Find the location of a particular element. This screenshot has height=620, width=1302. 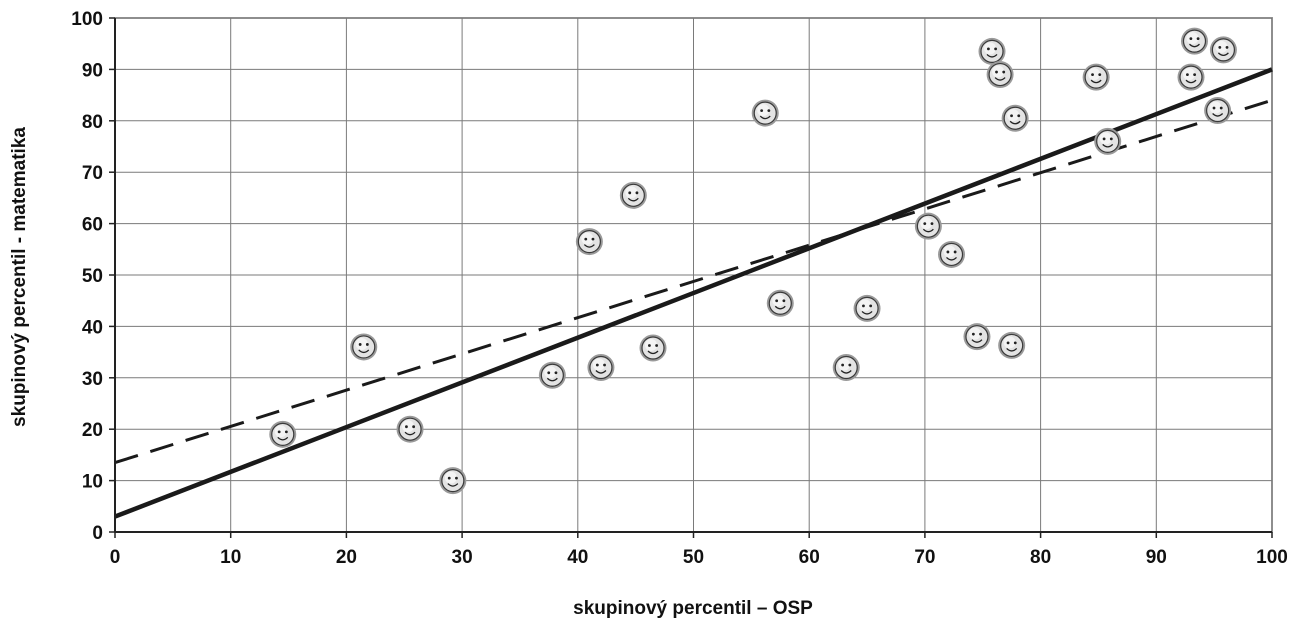

y-tick-label: 40 is located at coordinates (92, 327).